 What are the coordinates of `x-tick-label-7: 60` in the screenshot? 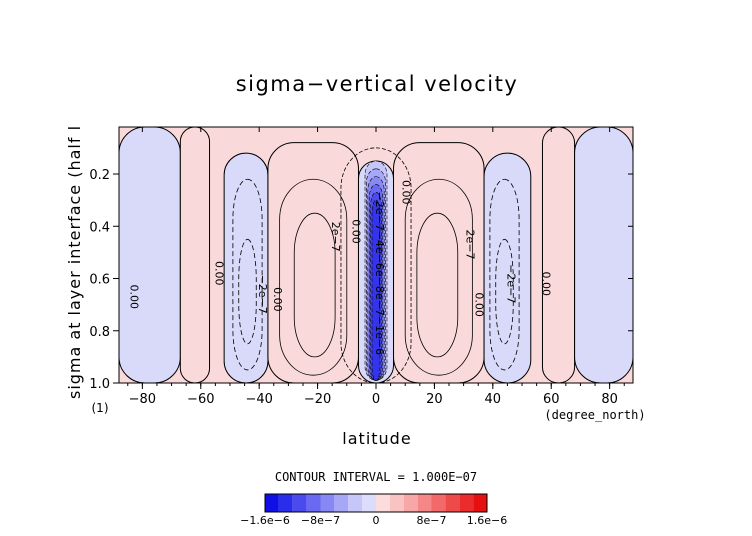 It's located at (551, 399).